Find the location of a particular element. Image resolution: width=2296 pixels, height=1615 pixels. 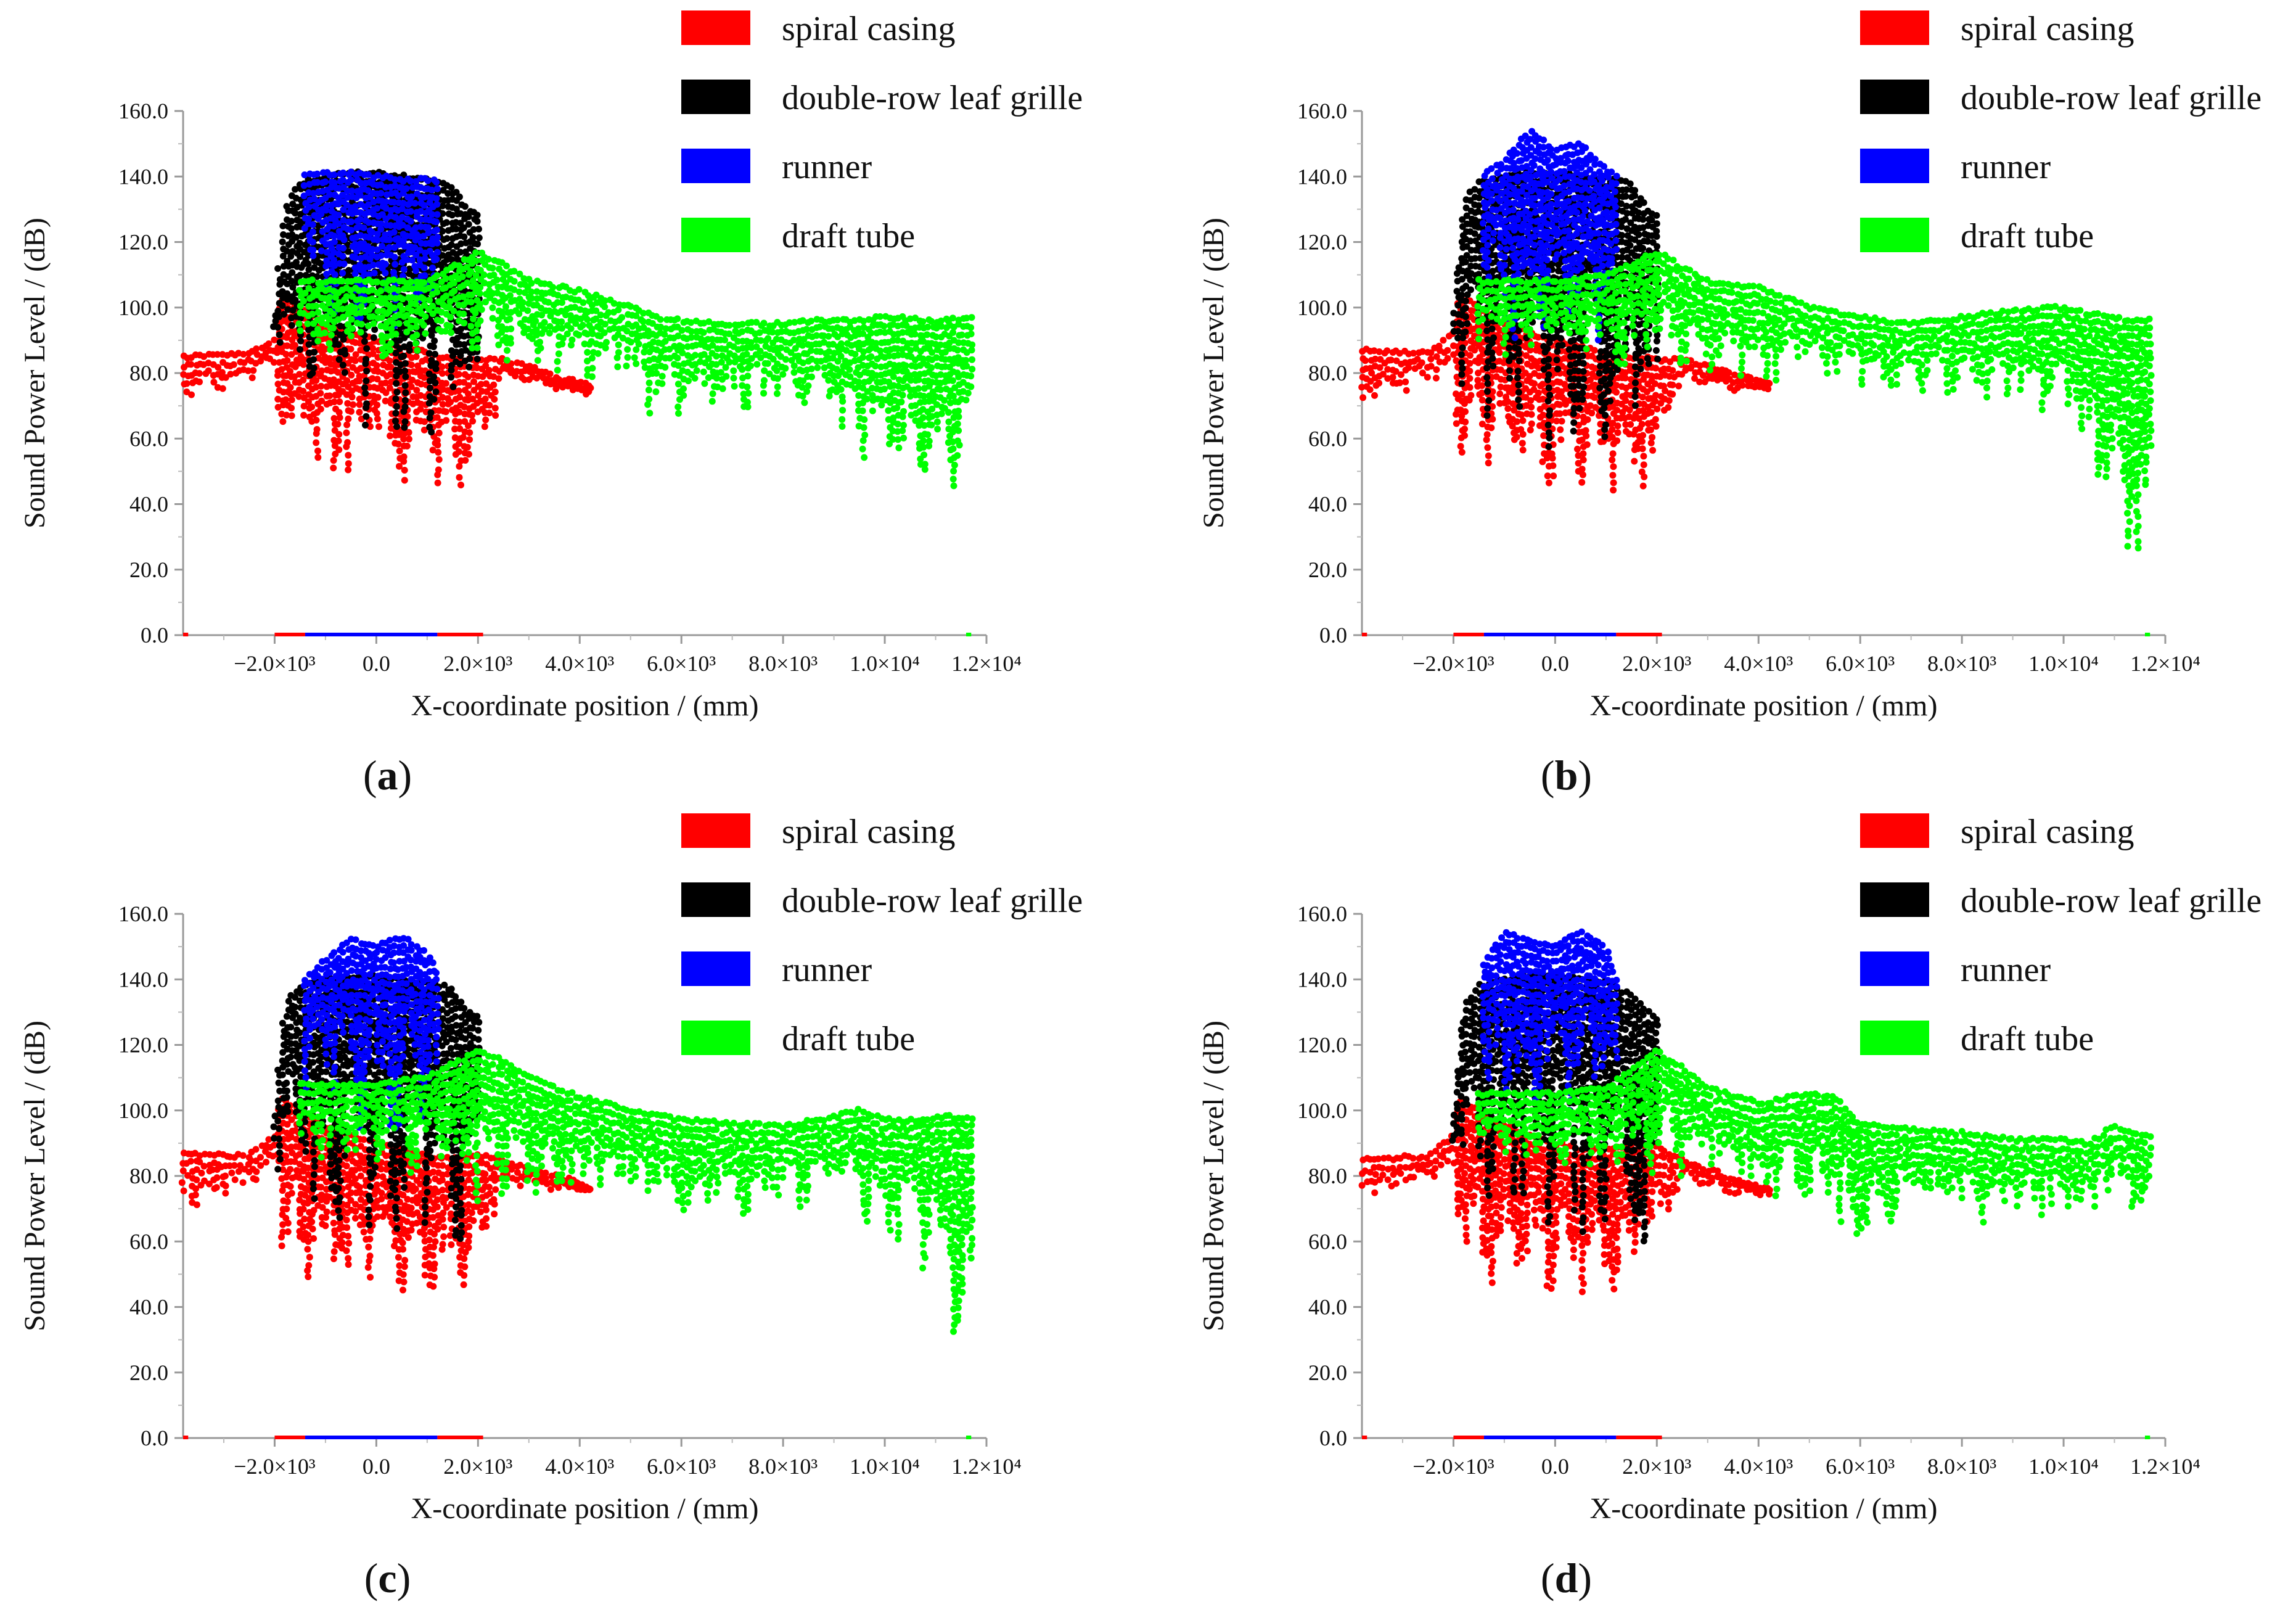

x-tick-label: 1.0×10⁴ is located at coordinates (2063, 663).